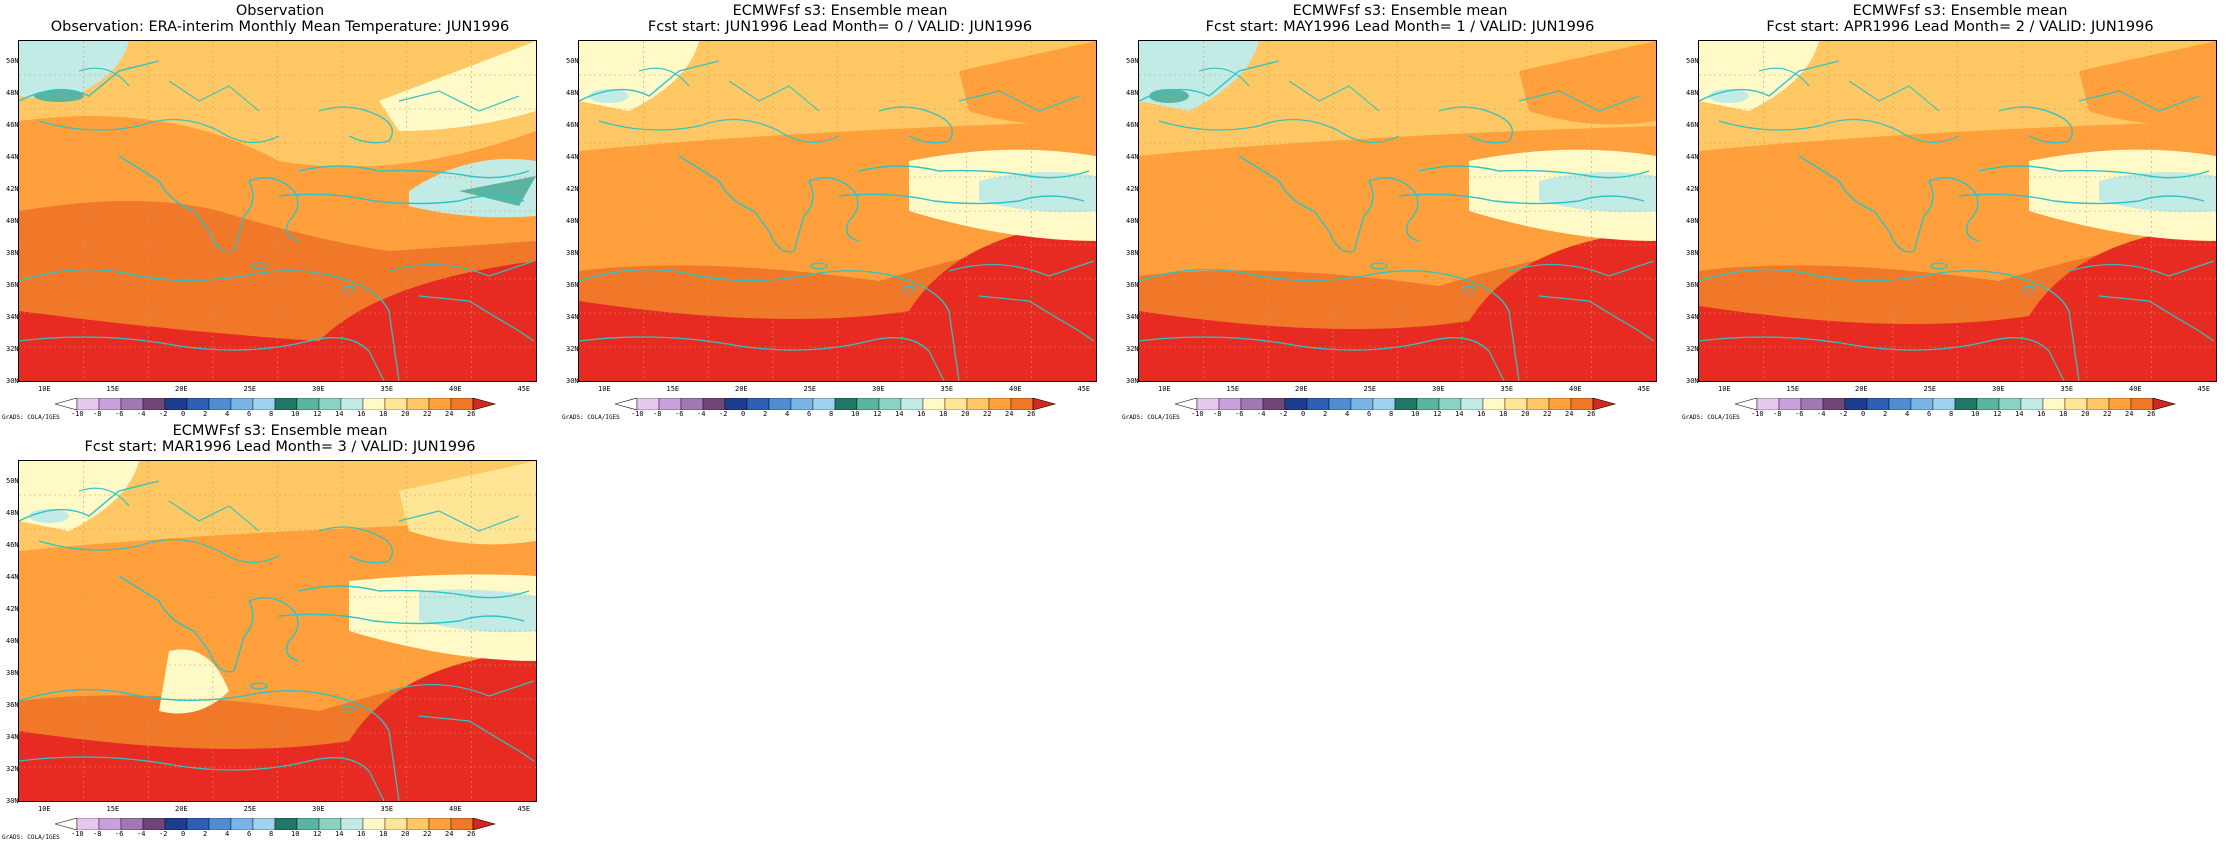 This screenshot has width=2240, height=841. What do you see at coordinates (295, 834) in the screenshot?
I see `colorbar-label: 10` at bounding box center [295, 834].